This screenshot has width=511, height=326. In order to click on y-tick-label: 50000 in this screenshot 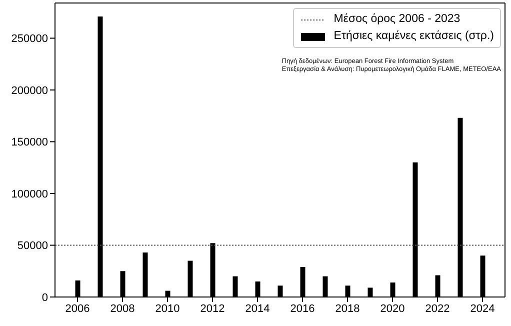, I will do `click(32, 246)`.